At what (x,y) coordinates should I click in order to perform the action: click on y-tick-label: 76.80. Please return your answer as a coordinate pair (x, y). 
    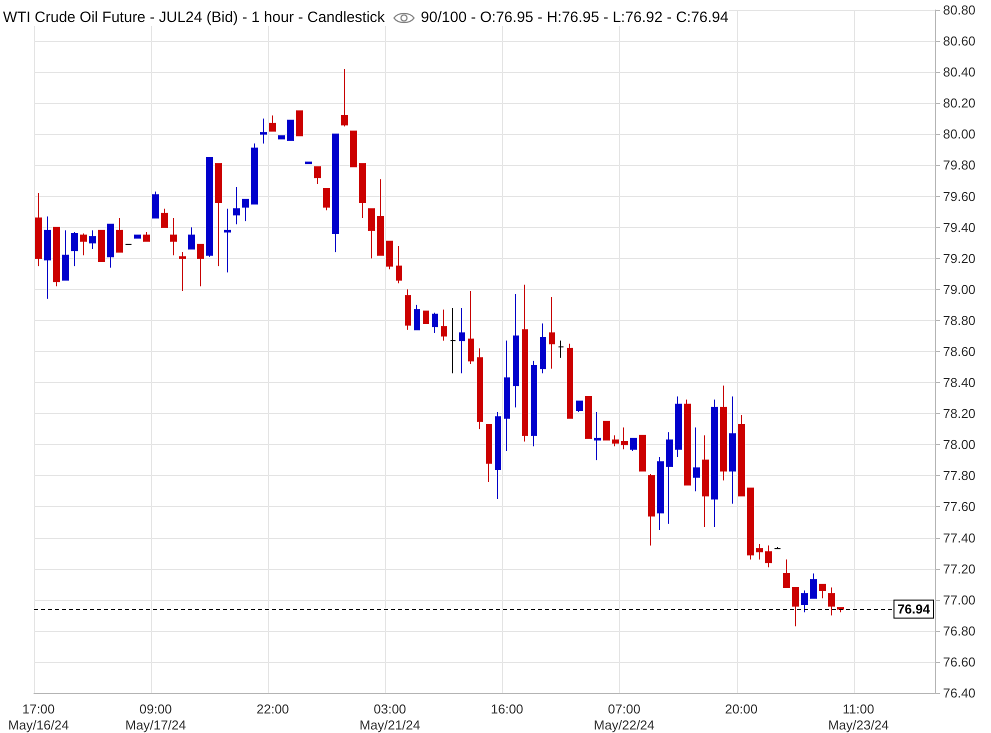
    Looking at the image, I should click on (959, 630).